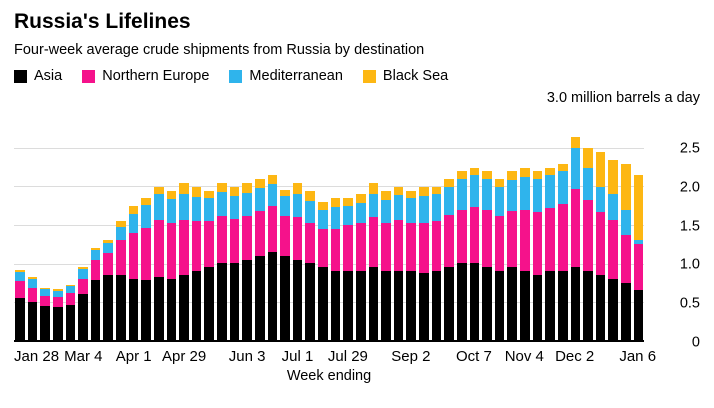  Describe the element at coordinates (102, 21) in the screenshot. I see `chart-title: Russia's Lifelines` at that location.